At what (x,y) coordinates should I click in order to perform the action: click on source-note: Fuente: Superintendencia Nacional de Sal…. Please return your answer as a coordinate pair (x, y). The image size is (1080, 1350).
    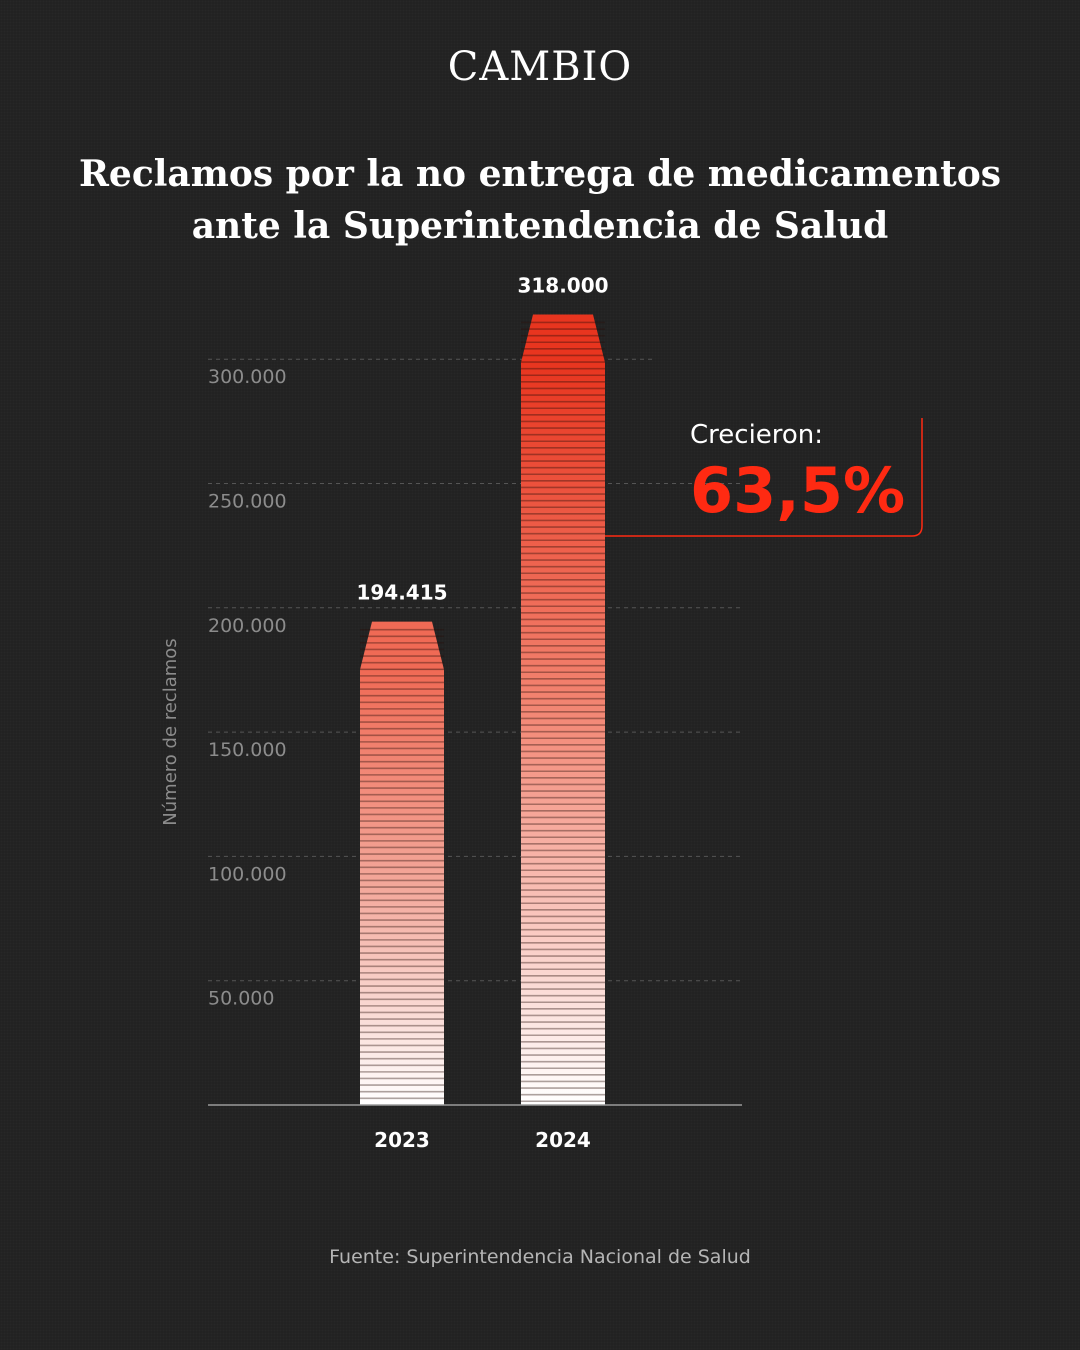
    Looking at the image, I should click on (540, 1257).